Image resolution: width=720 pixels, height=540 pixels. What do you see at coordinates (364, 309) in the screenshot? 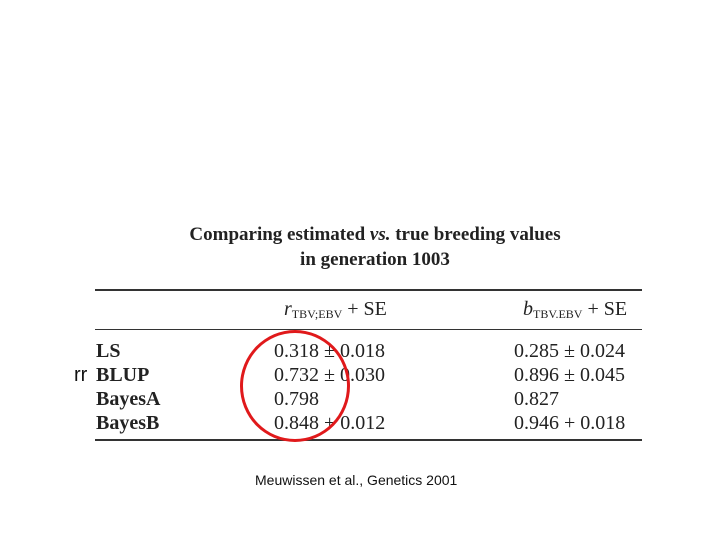
I see `header-correlation-suffix: + SE` at bounding box center [364, 309].